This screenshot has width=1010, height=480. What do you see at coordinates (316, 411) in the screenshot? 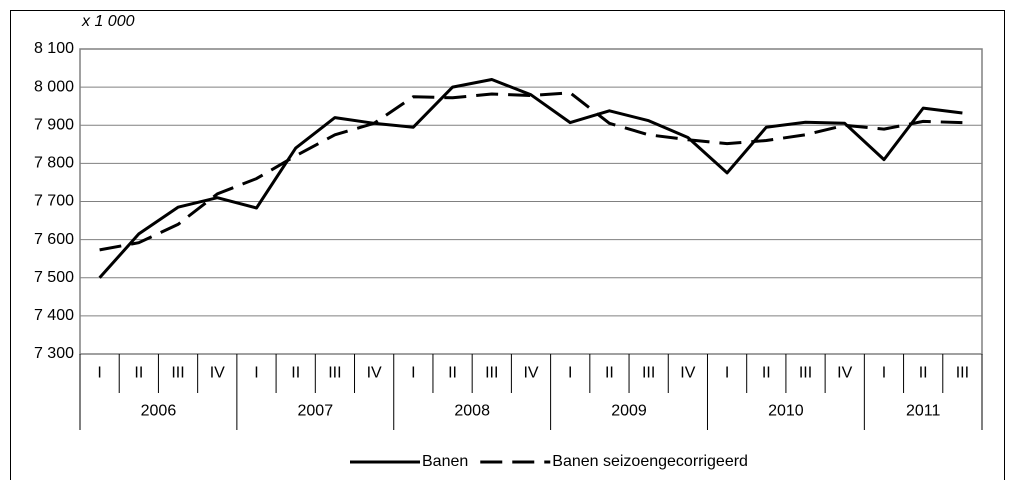
I see `group-label: 2007` at bounding box center [316, 411].